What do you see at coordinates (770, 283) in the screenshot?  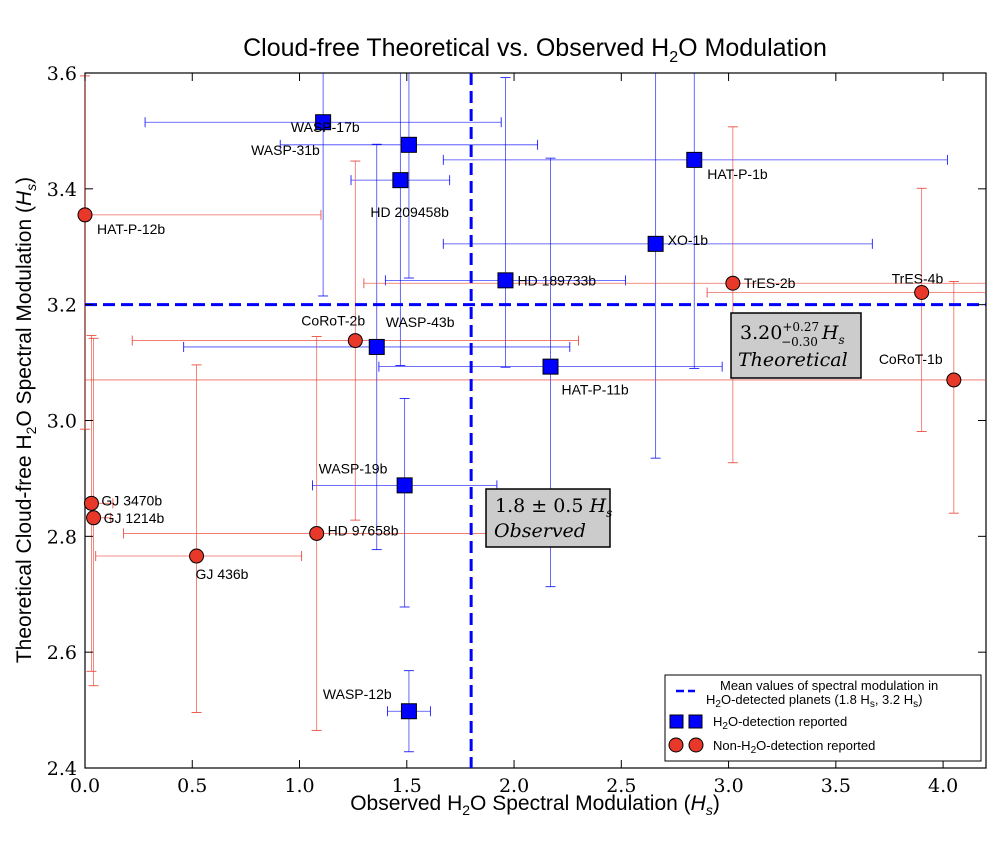 I see `point-label: TrES-2b` at bounding box center [770, 283].